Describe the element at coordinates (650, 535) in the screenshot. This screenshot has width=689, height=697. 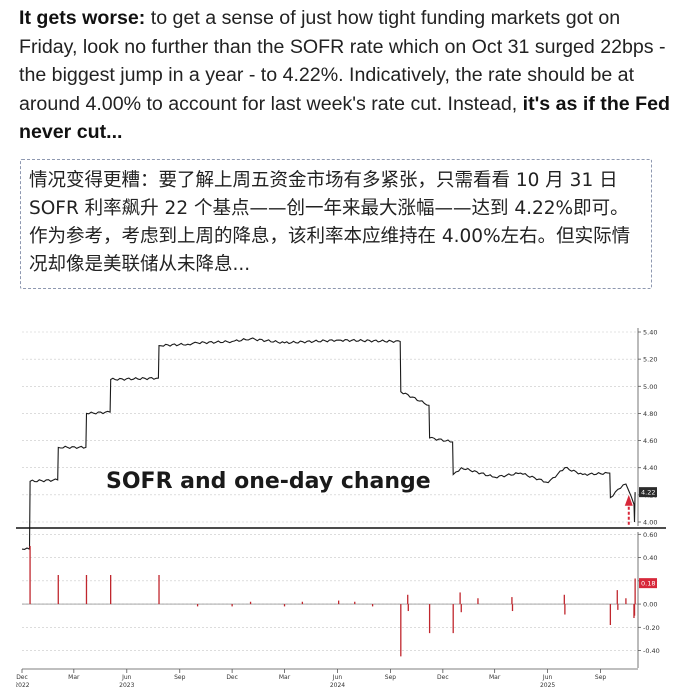
I see `change-y-tick-label: 0.60` at that location.